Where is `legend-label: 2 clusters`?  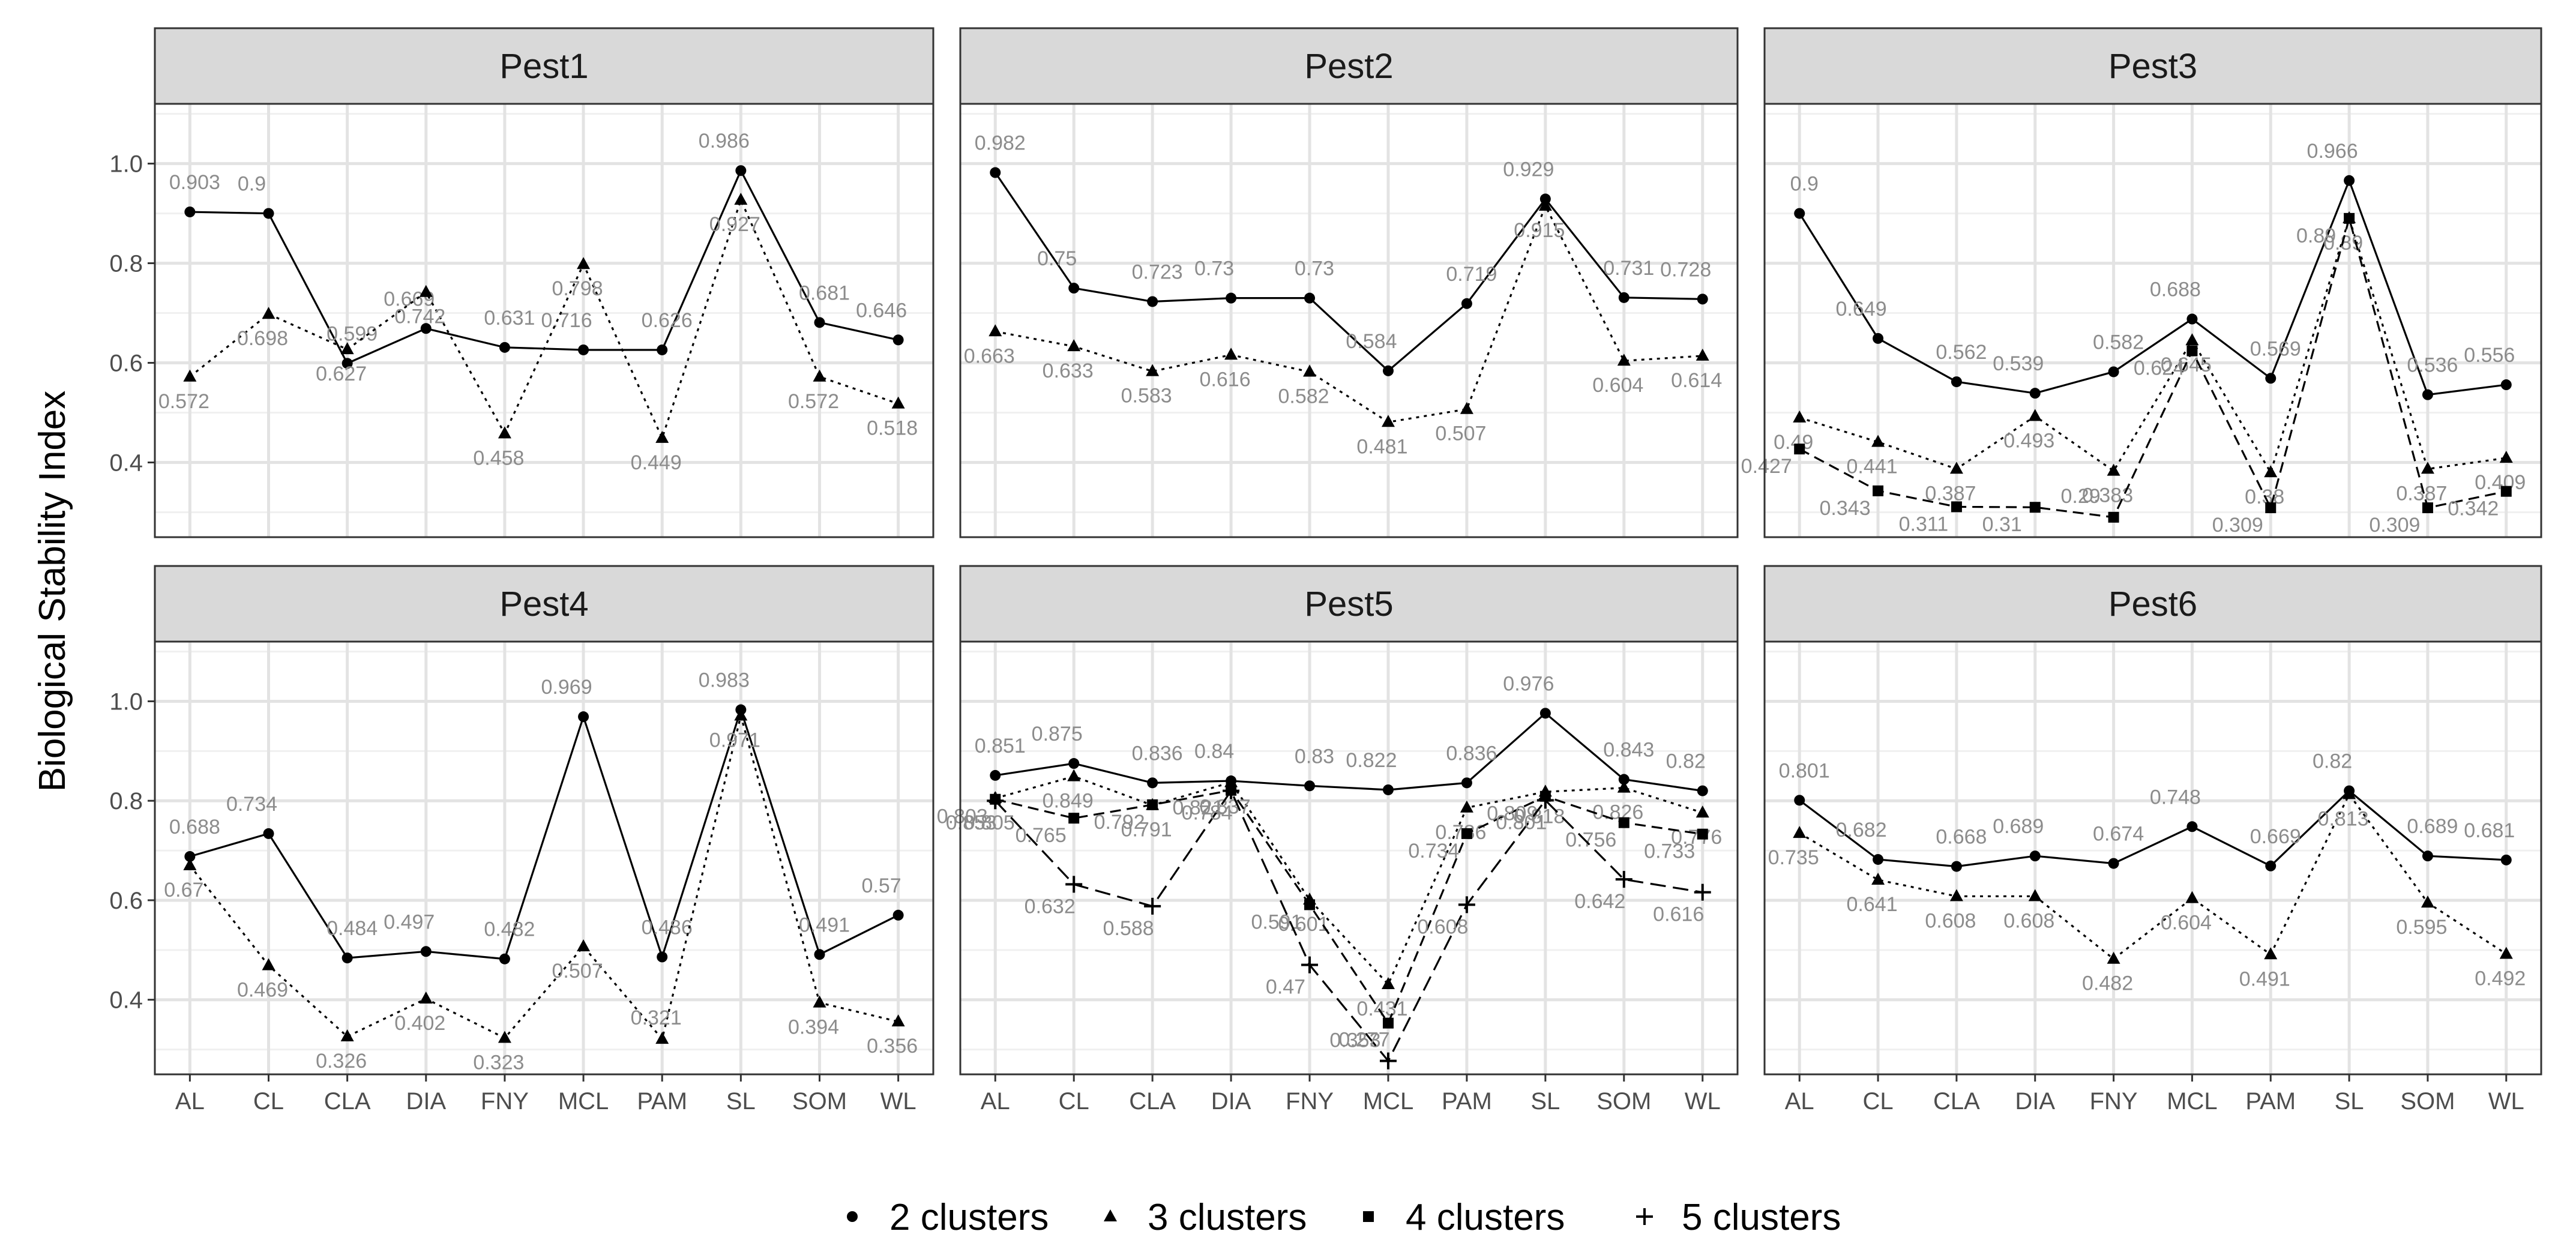 legend-label: 2 clusters is located at coordinates (969, 1217).